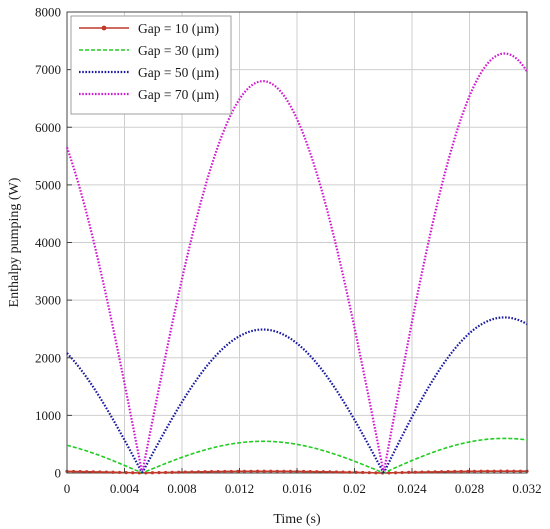  I want to click on x-tick-label: 0.004, so click(125, 488).